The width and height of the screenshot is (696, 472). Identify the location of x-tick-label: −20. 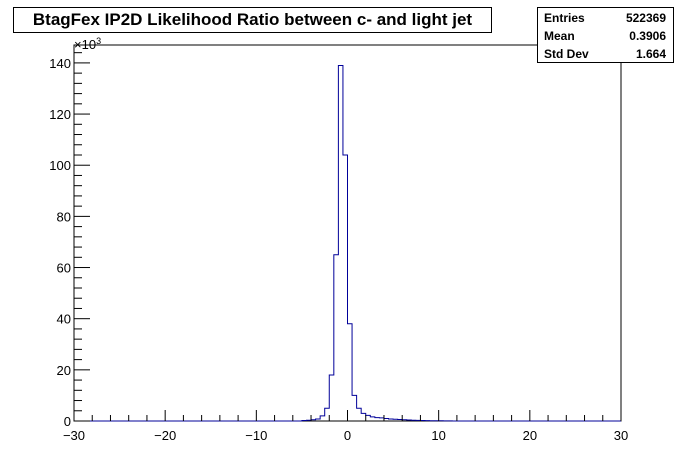
(165, 435).